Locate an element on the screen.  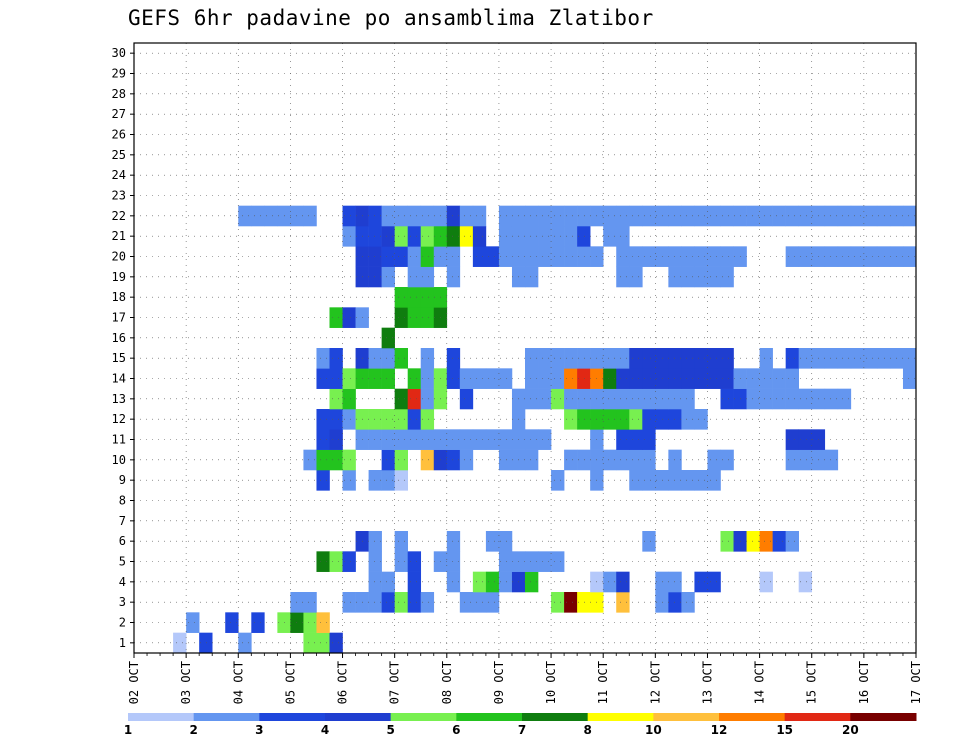
legend-label: 15 is located at coordinates (784, 730).